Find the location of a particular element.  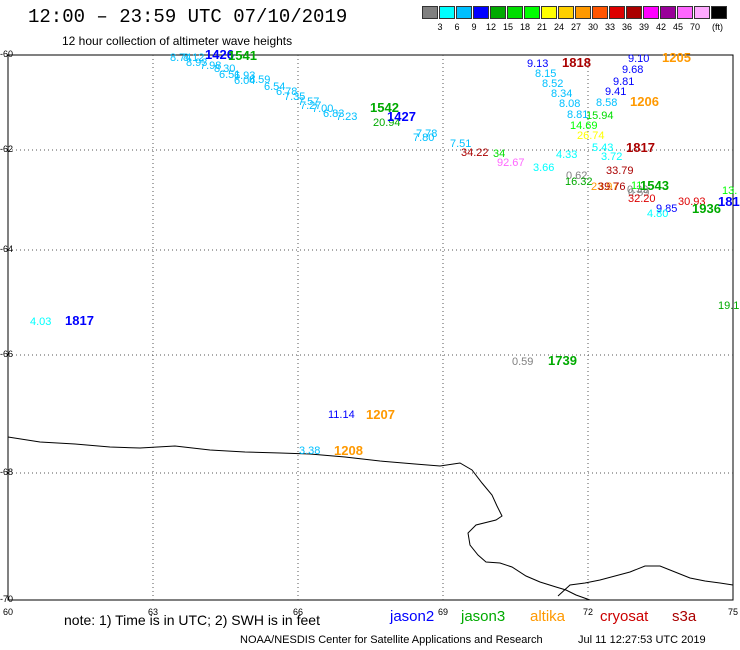

wave-height-label: 13. is located at coordinates (730, 191).